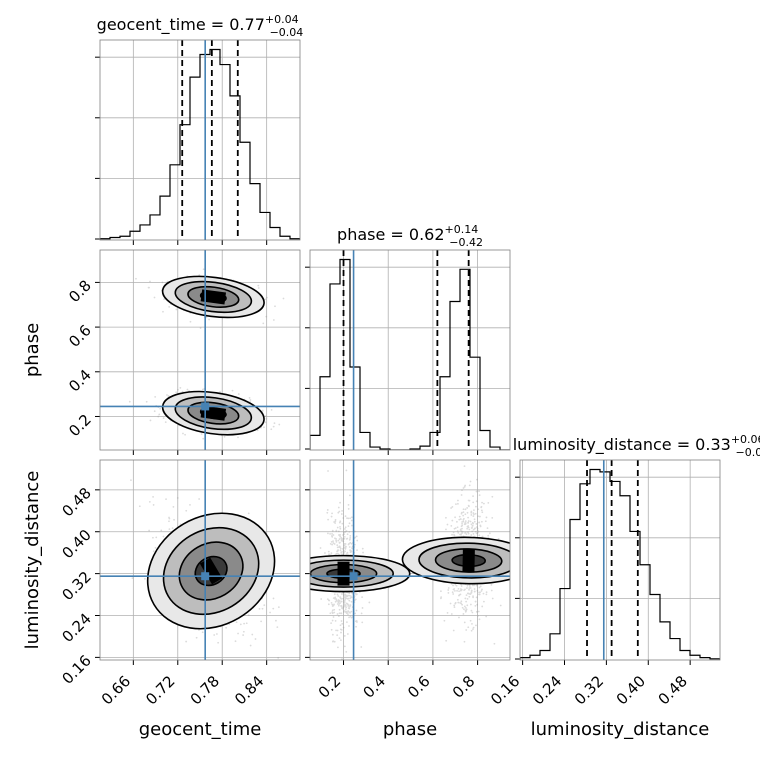 The height and width of the screenshot is (760, 760). I want to click on x-tick-label: 0.16, so click(505, 690).